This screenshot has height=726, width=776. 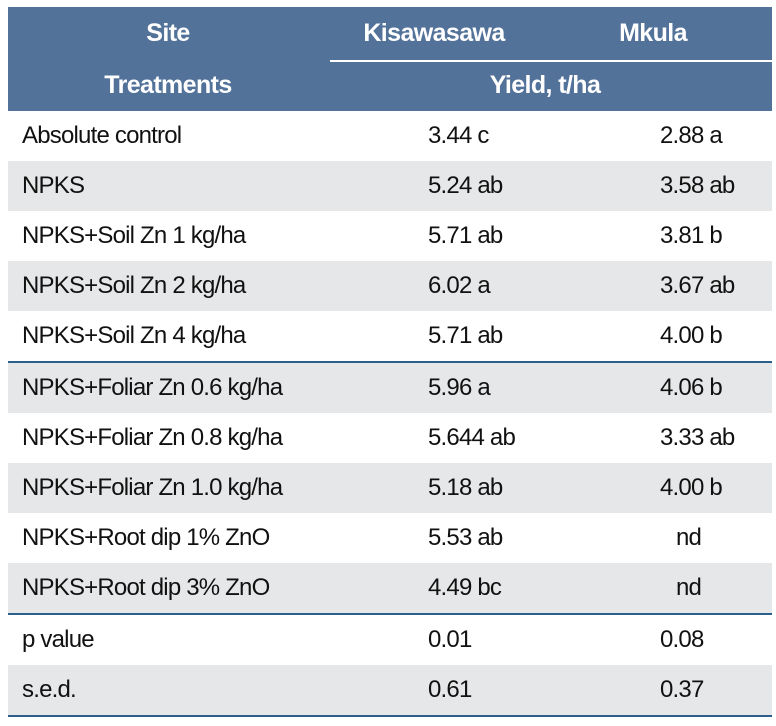 What do you see at coordinates (390, 336) in the screenshot?
I see `table-row: NPKS+Soil Zn 4 kg/ha 5.71 ab 4.00 b` at bounding box center [390, 336].